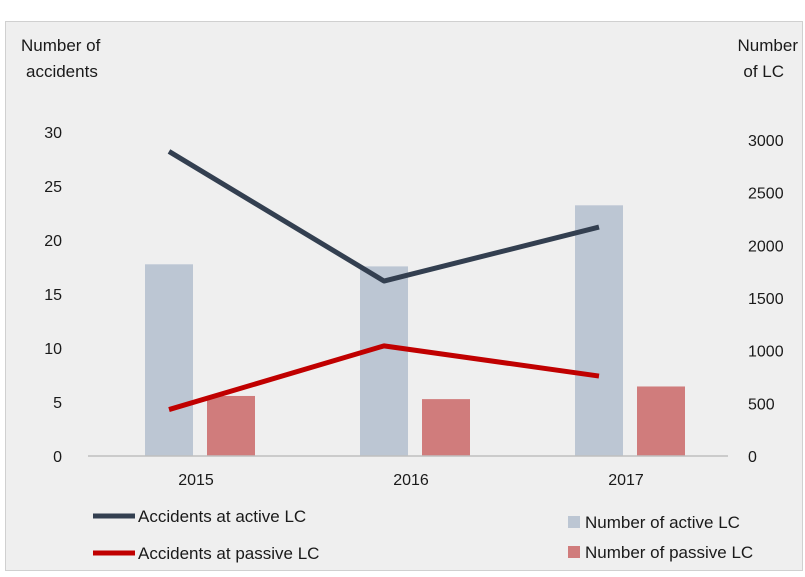 This screenshot has width=805, height=577. I want to click on right-tick-500: 500, so click(761, 404).